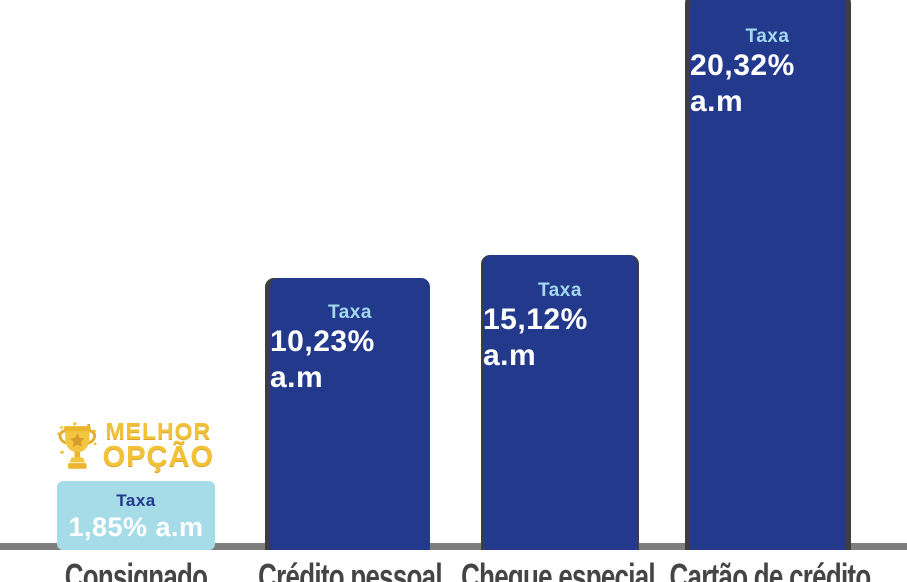 The height and width of the screenshot is (582, 907). Describe the element at coordinates (535, 337) in the screenshot. I see `bar-value: 15,12% a.m` at that location.